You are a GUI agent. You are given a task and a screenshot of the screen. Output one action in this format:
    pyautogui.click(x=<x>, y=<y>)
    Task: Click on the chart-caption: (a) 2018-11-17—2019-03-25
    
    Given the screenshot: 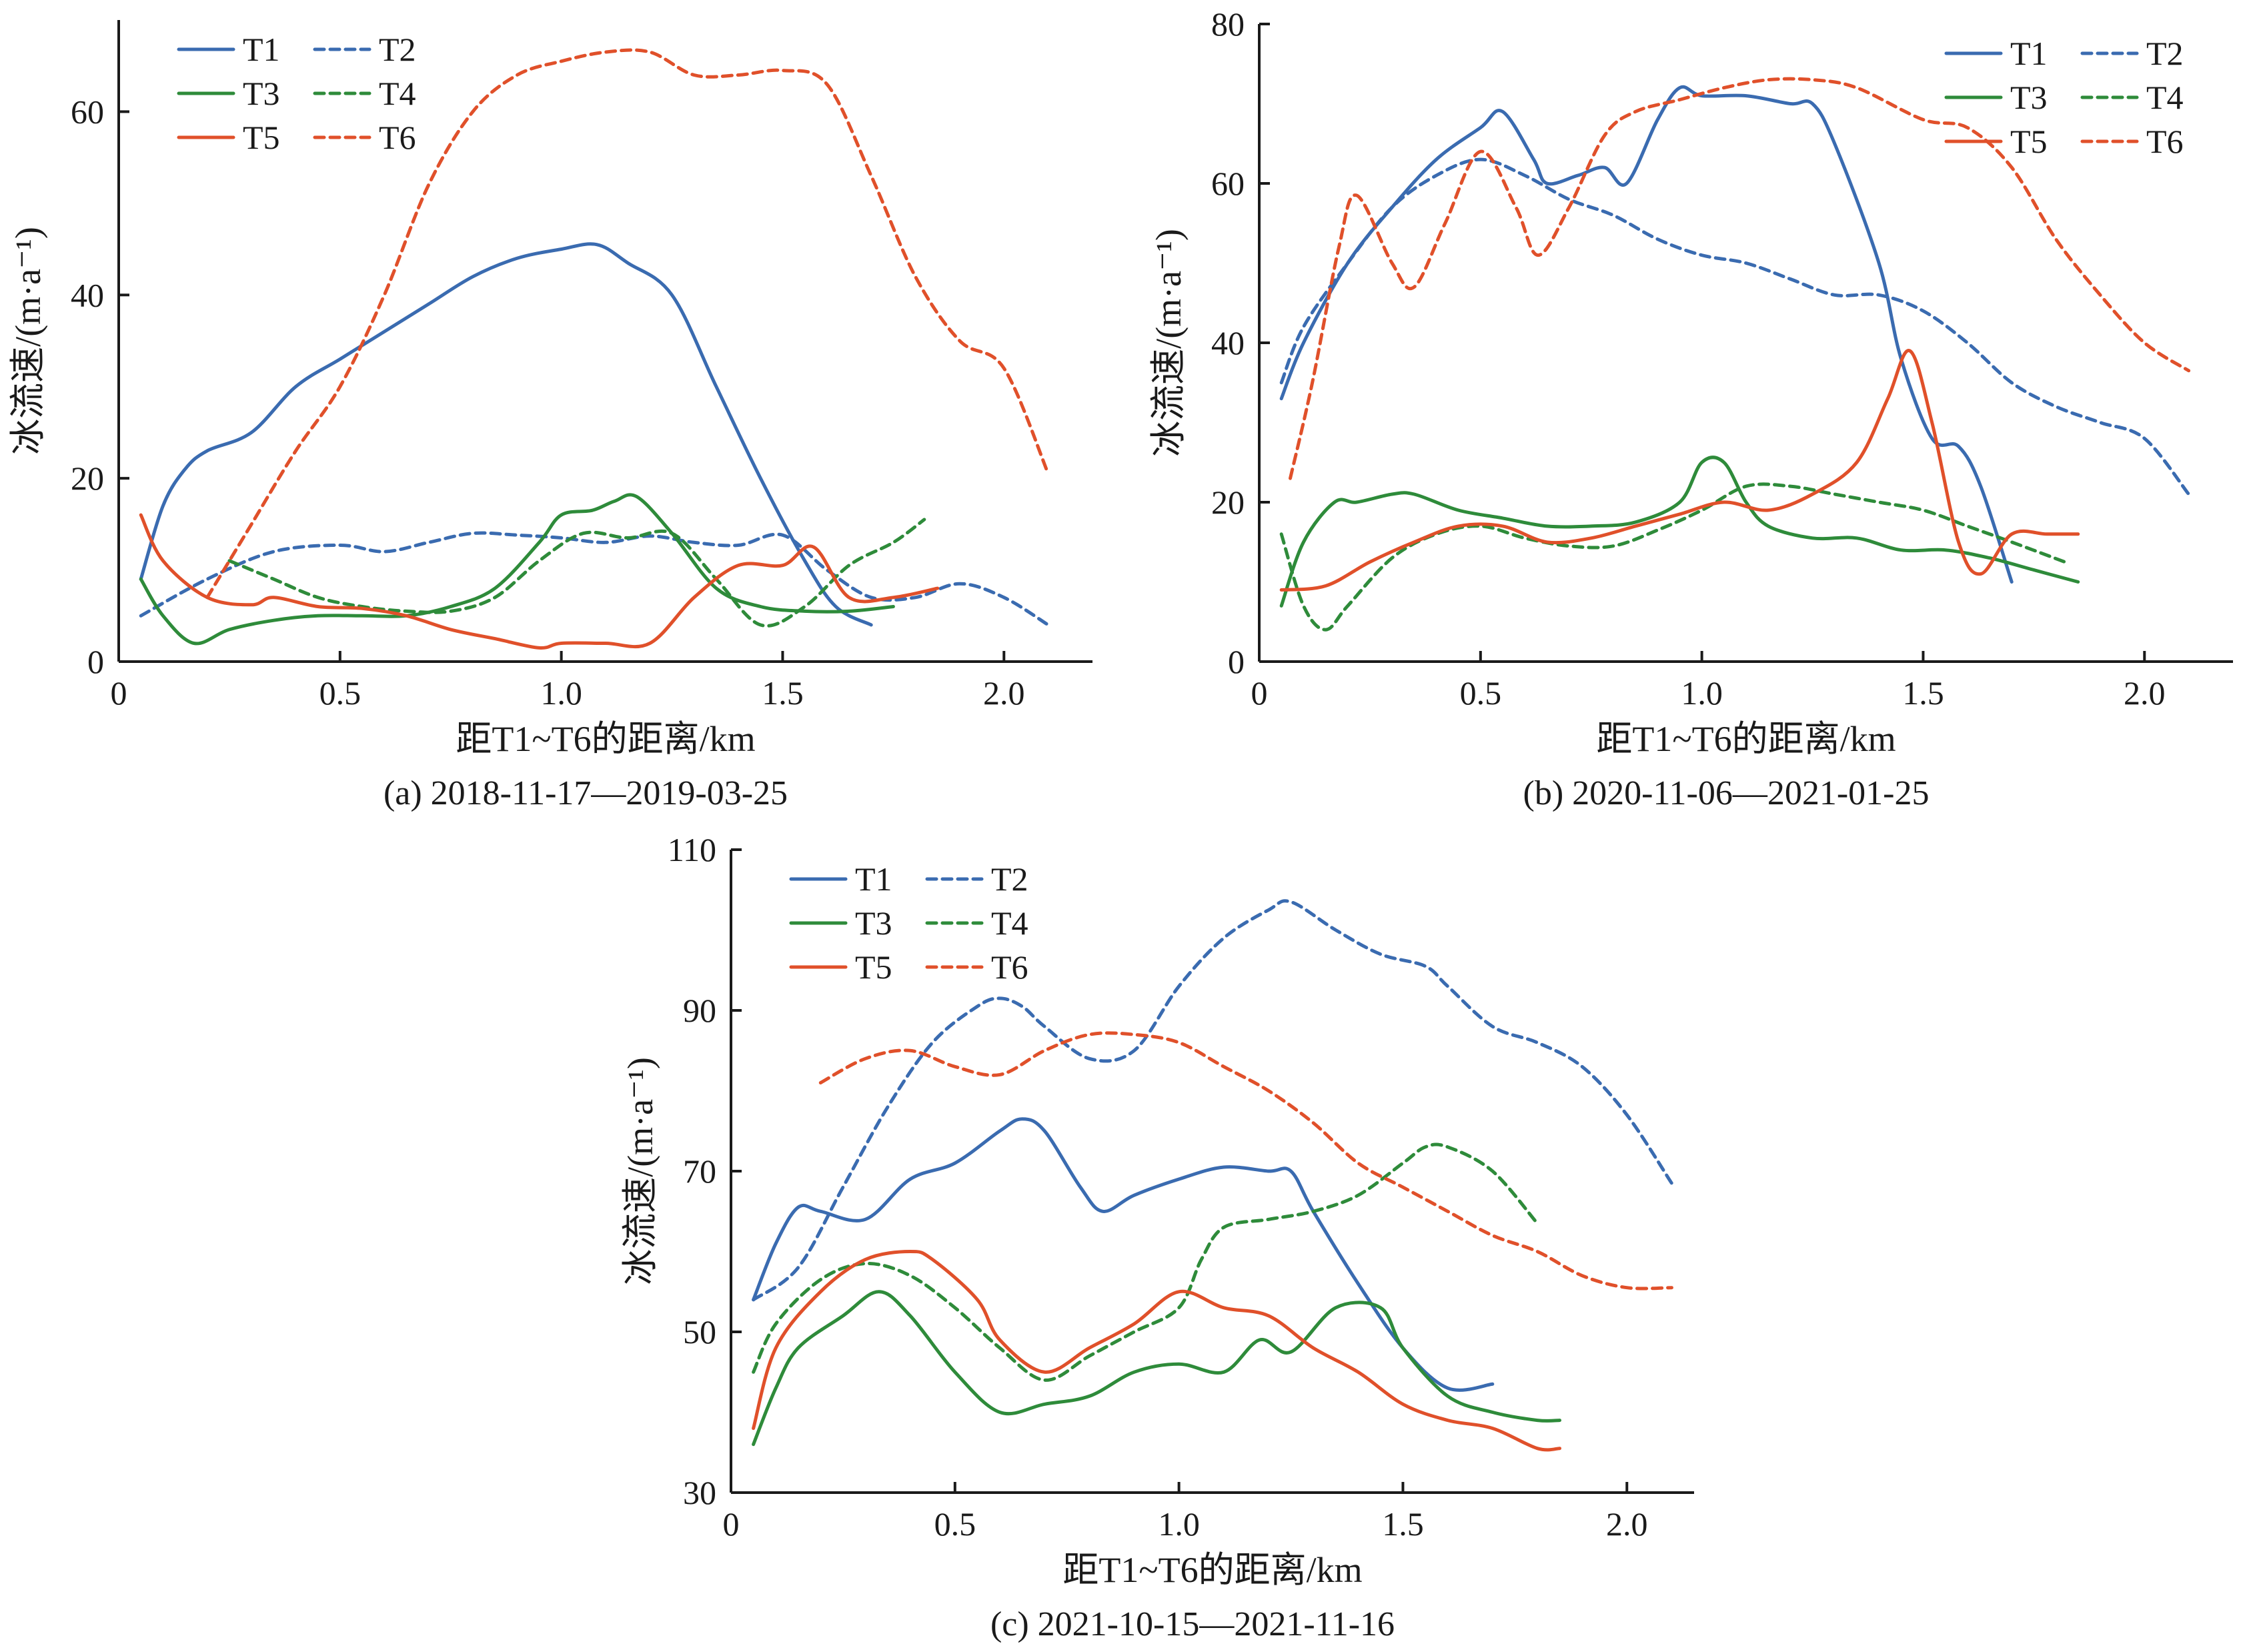 What is the action you would take?
    pyautogui.click(x=586, y=793)
    